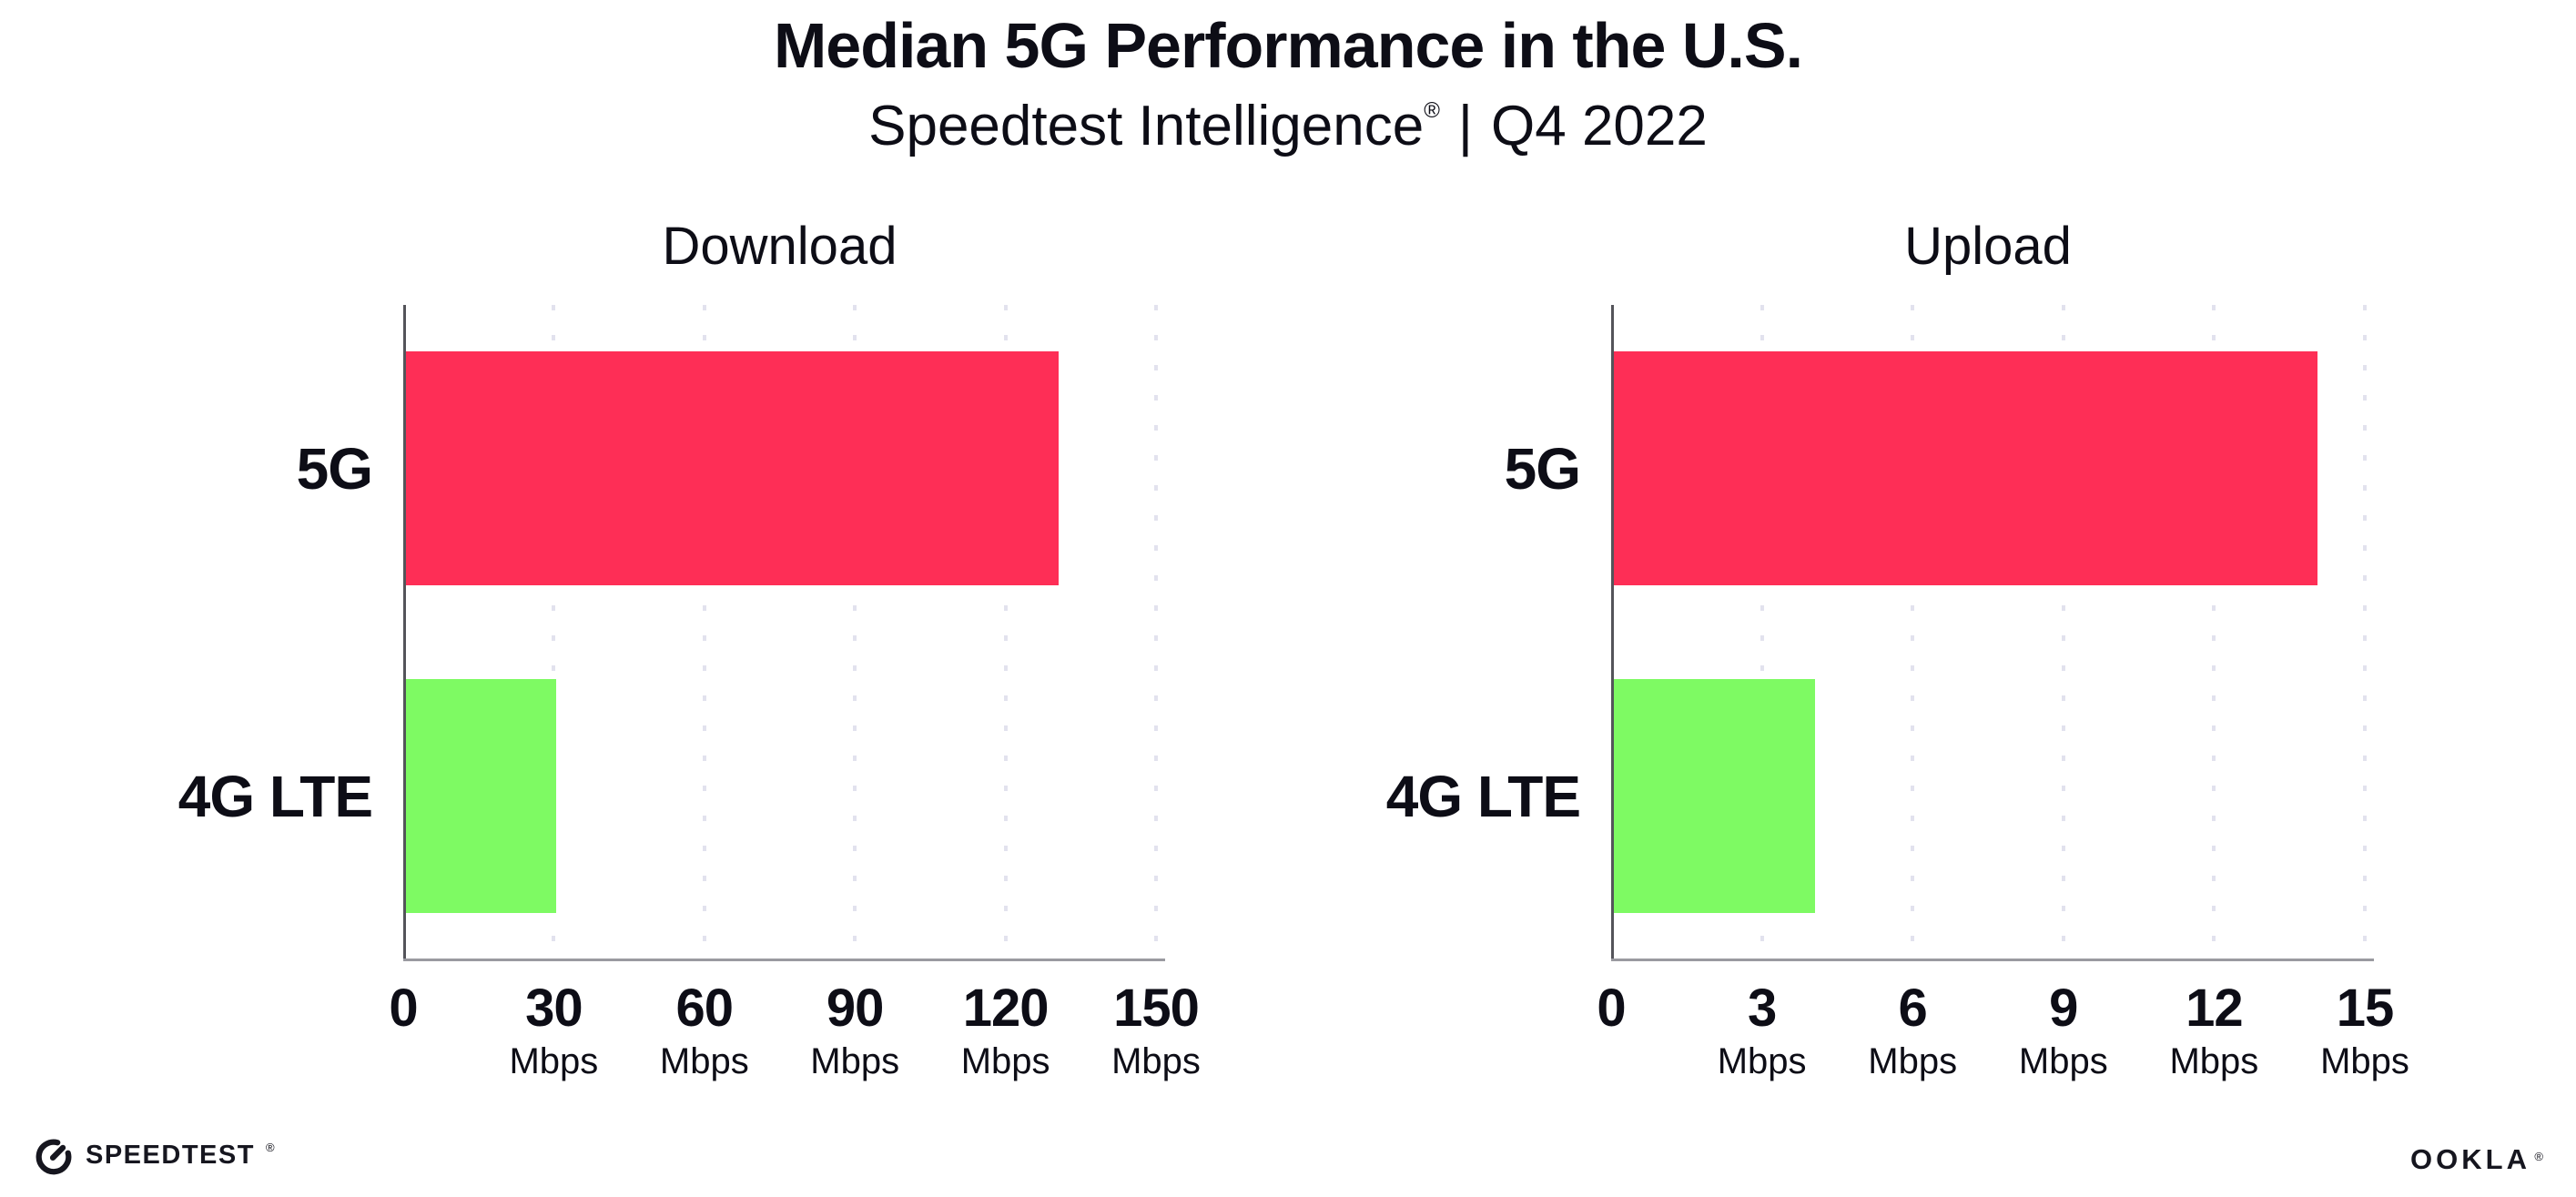  What do you see at coordinates (2063, 1008) in the screenshot?
I see `x-tick-value: 9` at bounding box center [2063, 1008].